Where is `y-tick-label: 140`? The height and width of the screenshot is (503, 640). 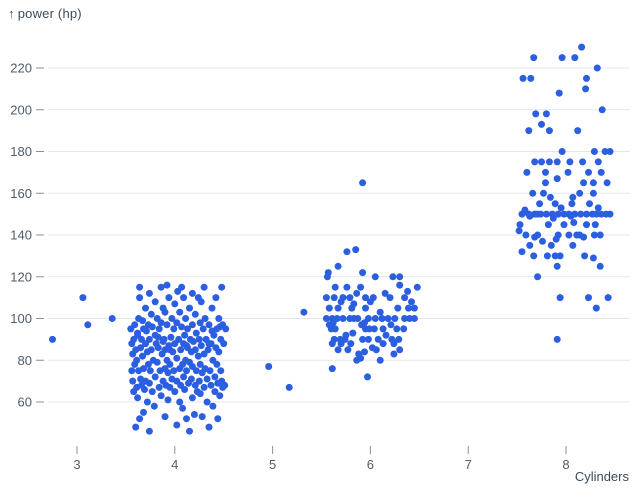 y-tick-label: 140 is located at coordinates (21, 235).